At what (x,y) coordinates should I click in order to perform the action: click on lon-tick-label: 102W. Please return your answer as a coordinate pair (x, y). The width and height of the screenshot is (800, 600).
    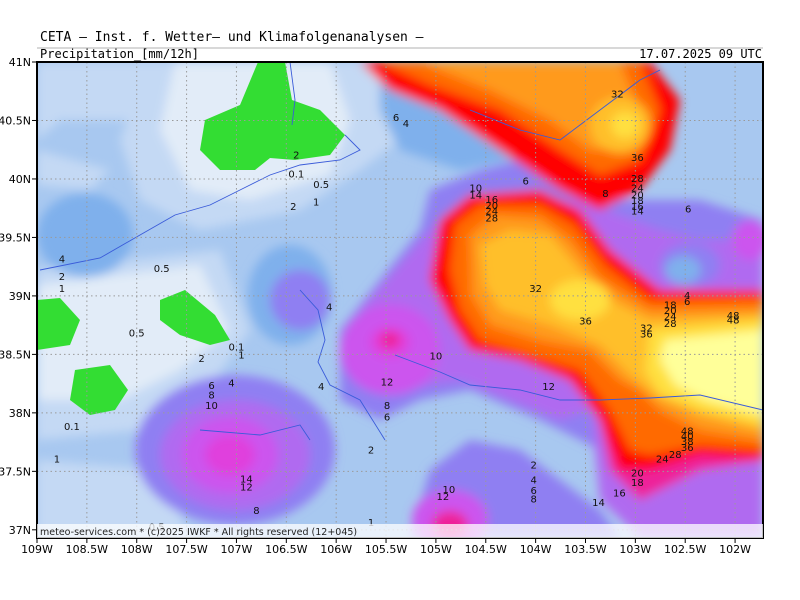
    Looking at the image, I should click on (735, 549).